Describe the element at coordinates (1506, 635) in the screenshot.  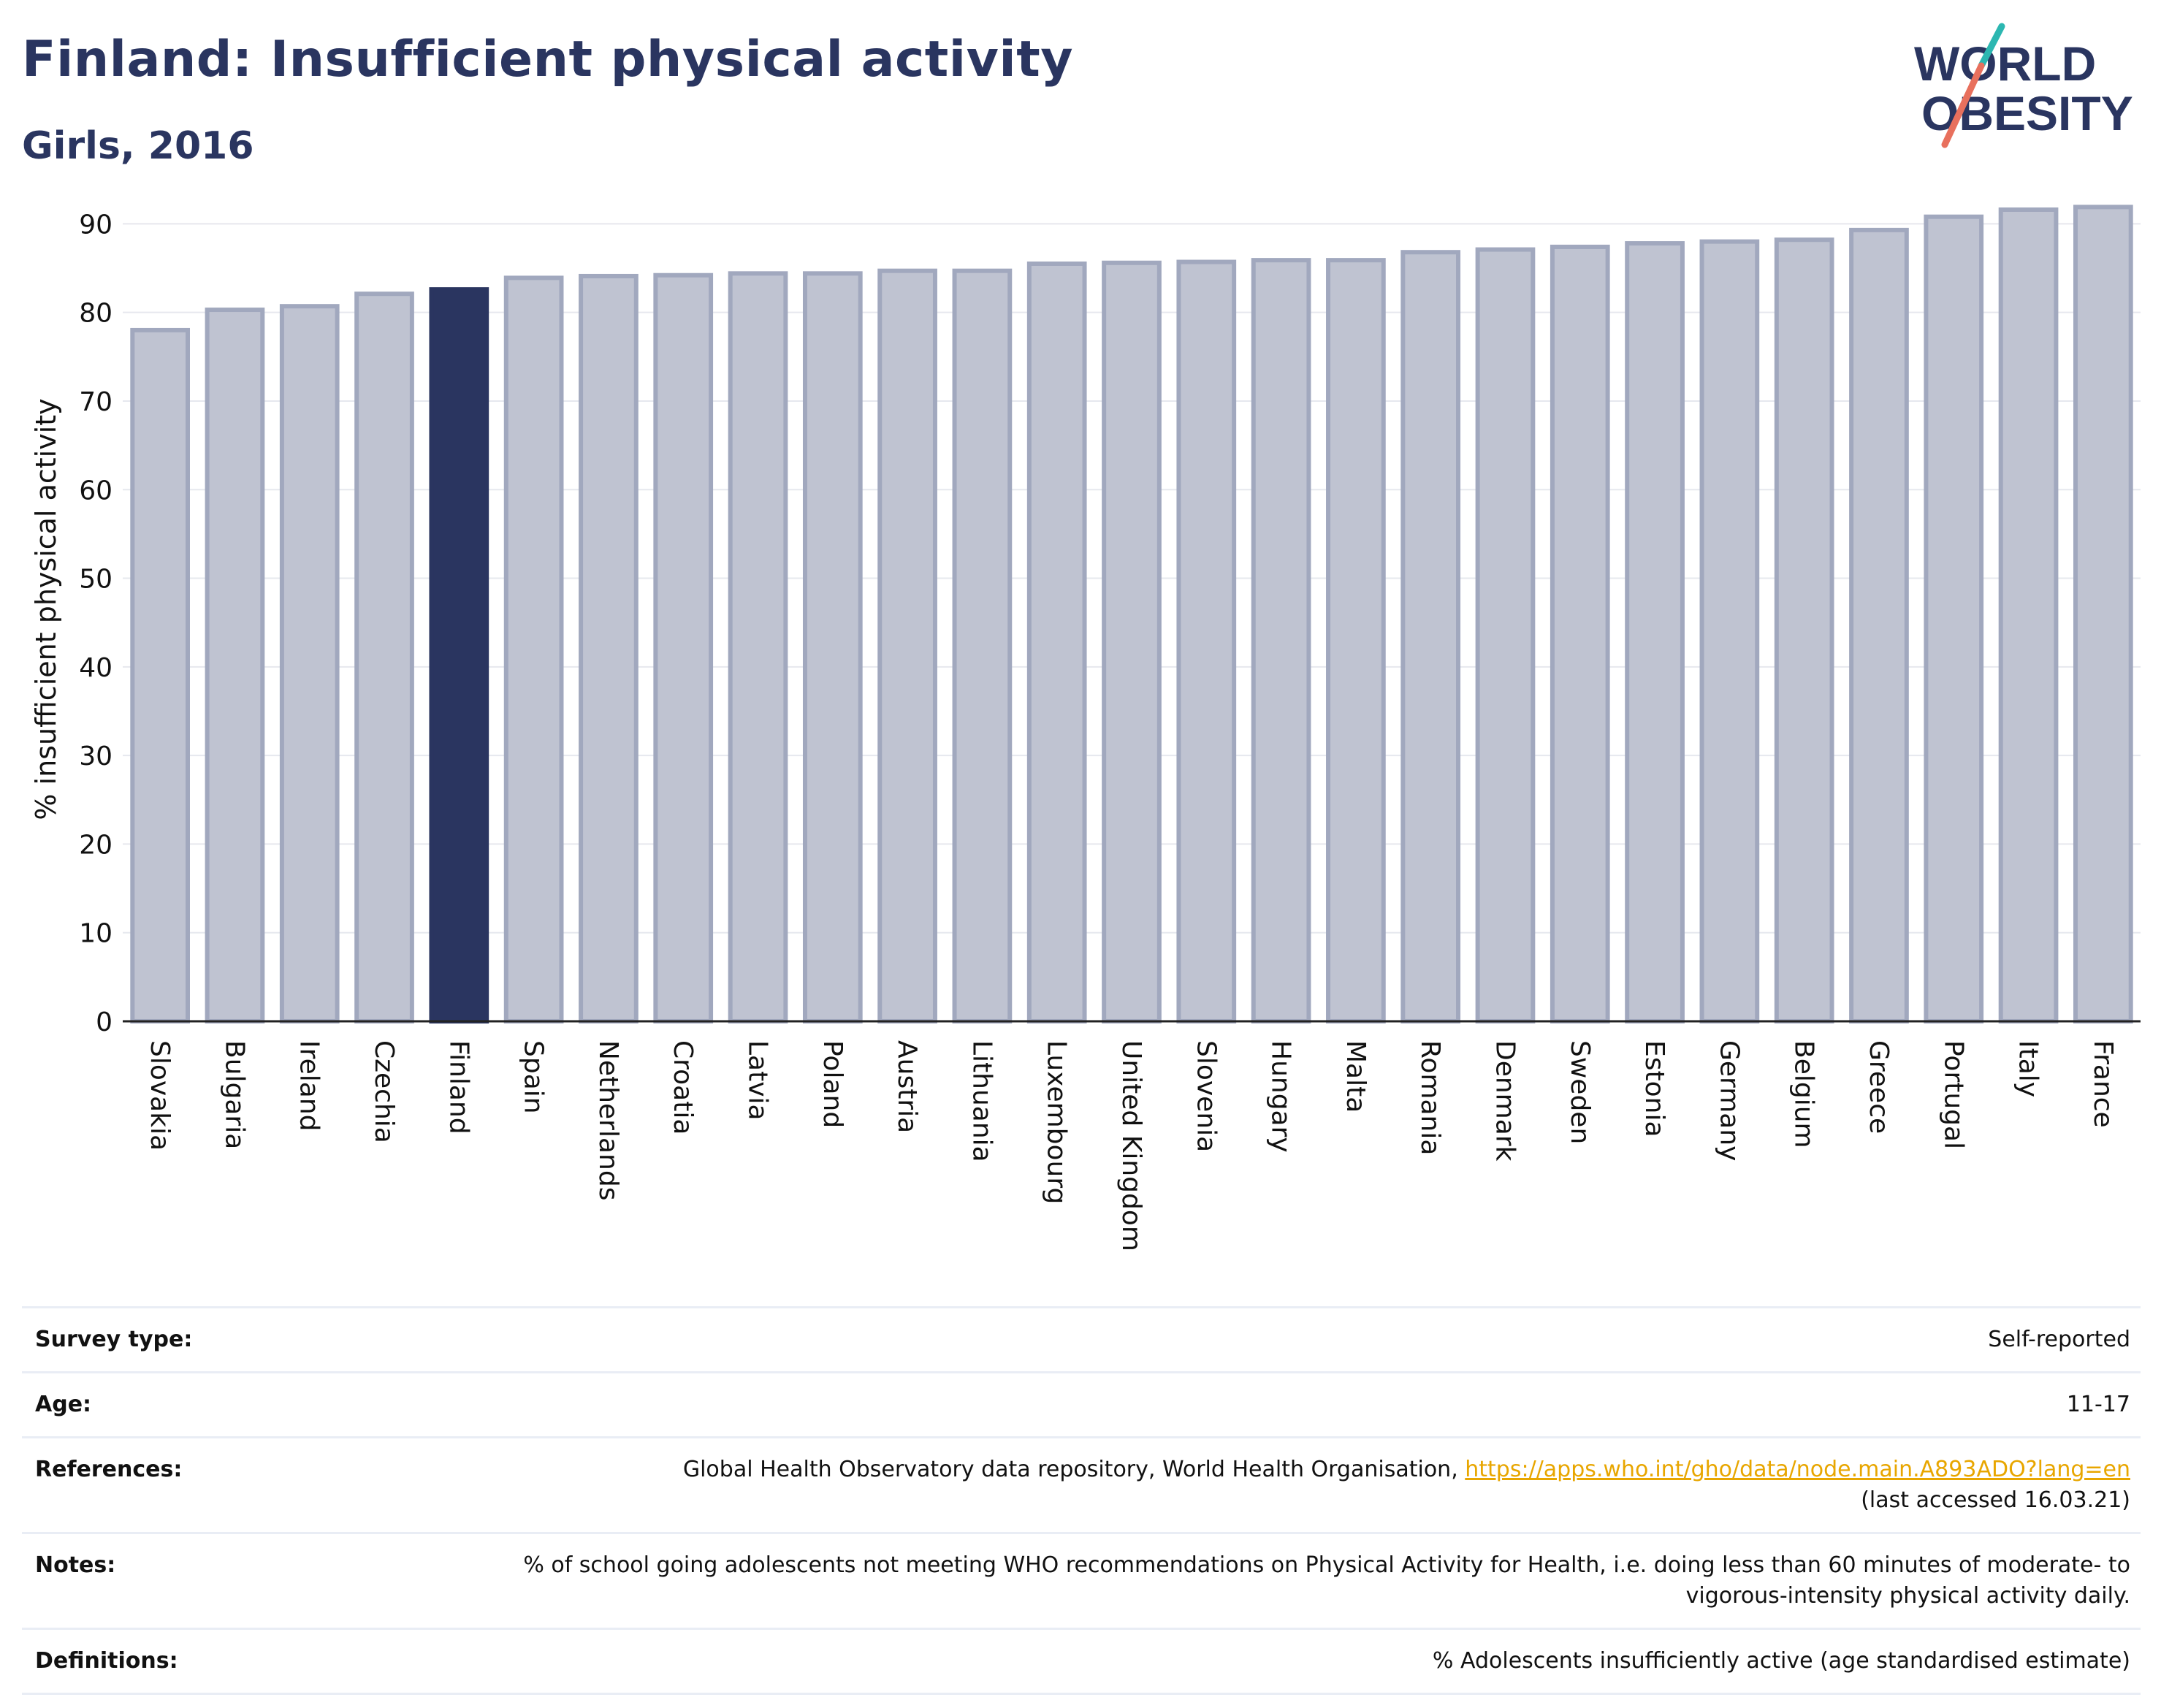
I see `bar-denmark` at that location.